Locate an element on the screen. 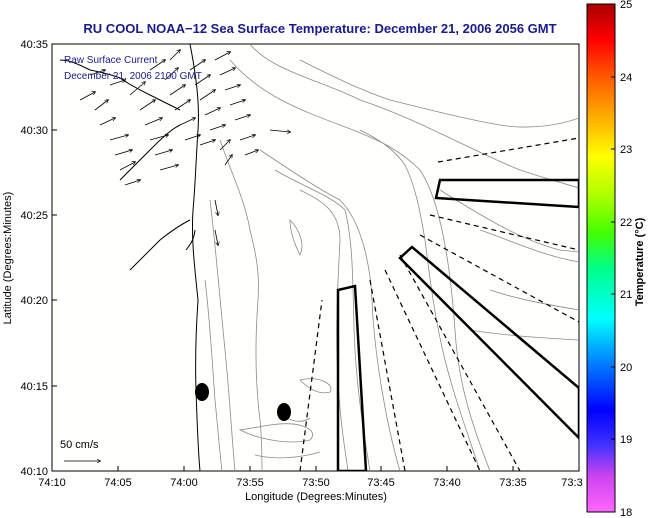 Image resolution: width=651 pixels, height=518 pixels. y-tick-label: 40:35 is located at coordinates (34, 45).